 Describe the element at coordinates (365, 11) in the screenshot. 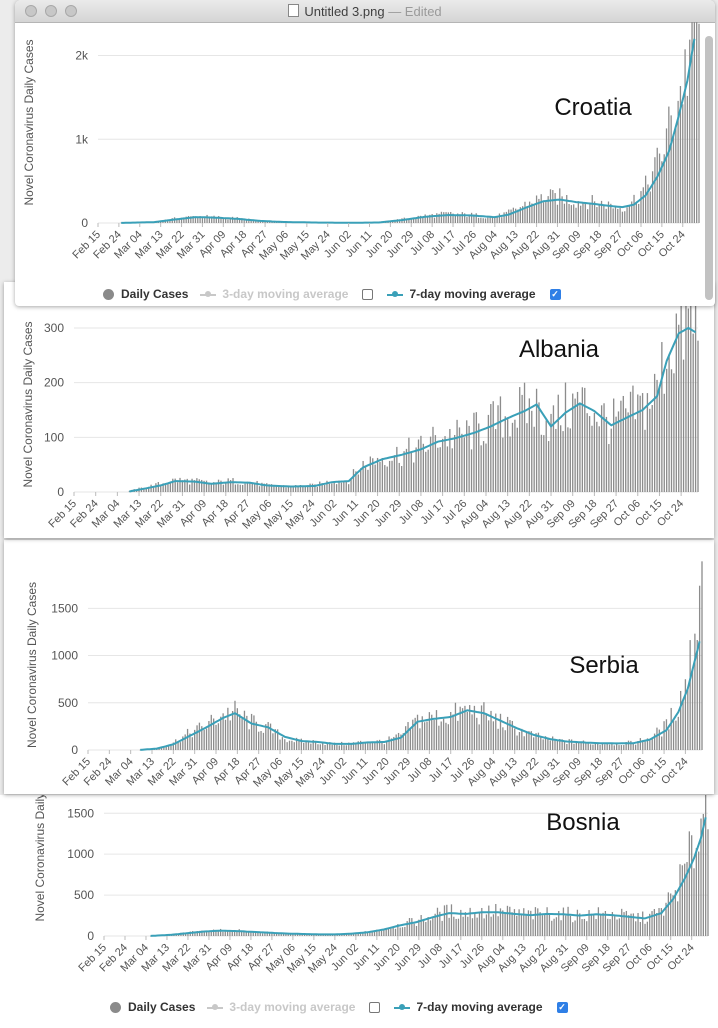

I see `window-titlebar: Untitled 3.png — Edited` at that location.